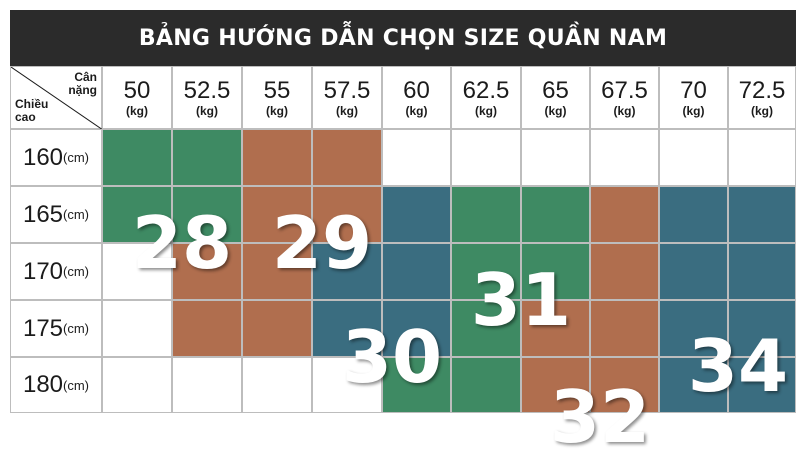 The height and width of the screenshot is (459, 806). I want to click on weight-value: 52.5, so click(207, 90).